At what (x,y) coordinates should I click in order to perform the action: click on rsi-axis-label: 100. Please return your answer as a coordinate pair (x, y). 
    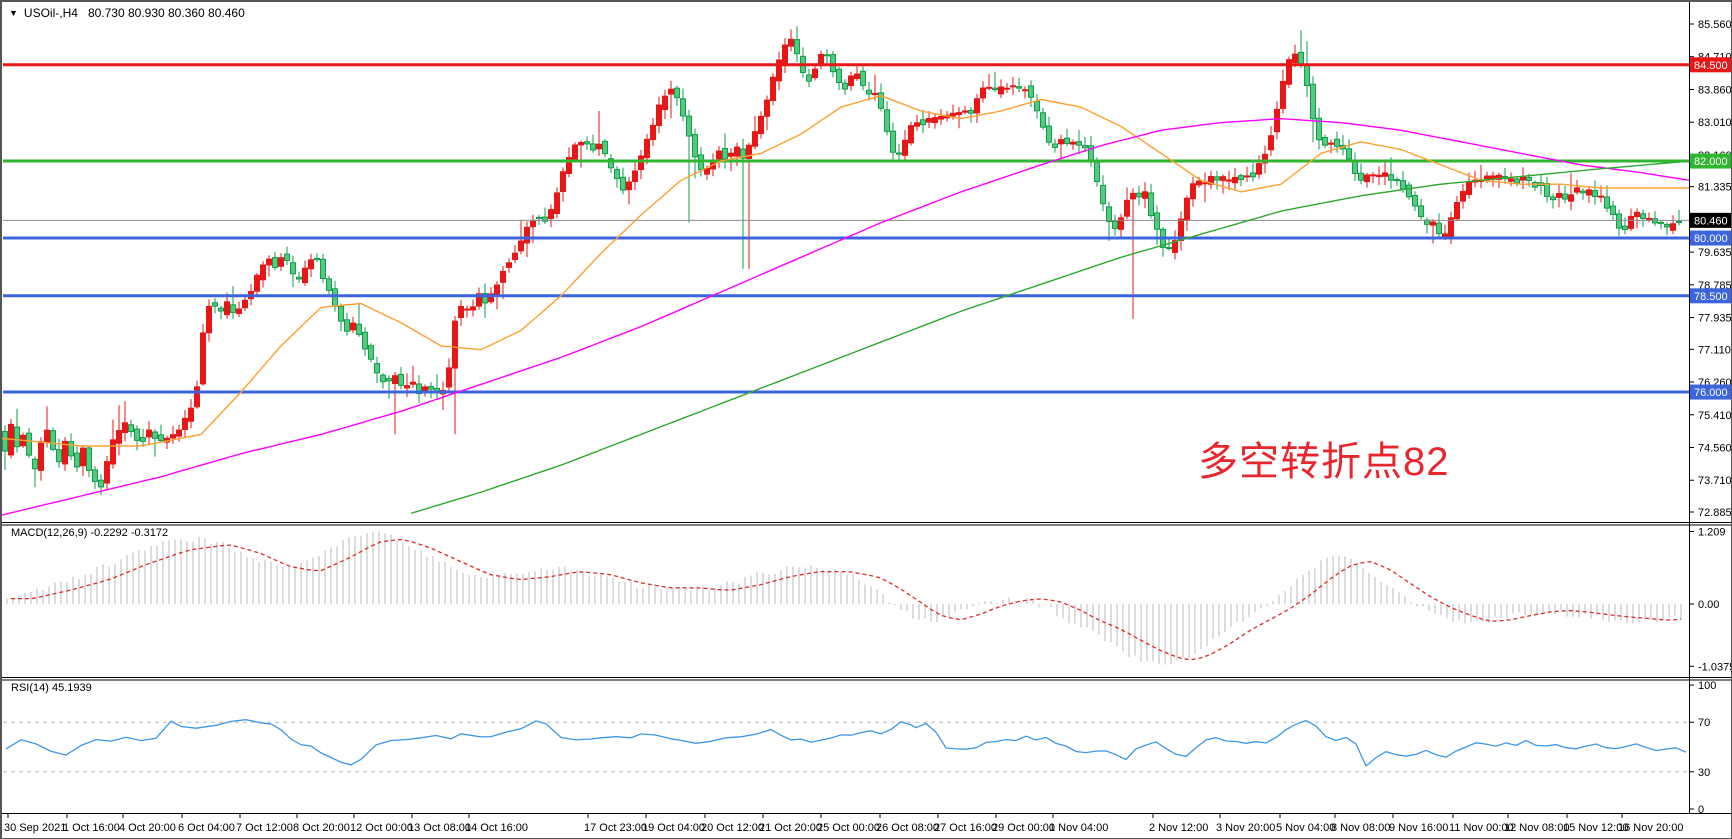
    Looking at the image, I should click on (1707, 686).